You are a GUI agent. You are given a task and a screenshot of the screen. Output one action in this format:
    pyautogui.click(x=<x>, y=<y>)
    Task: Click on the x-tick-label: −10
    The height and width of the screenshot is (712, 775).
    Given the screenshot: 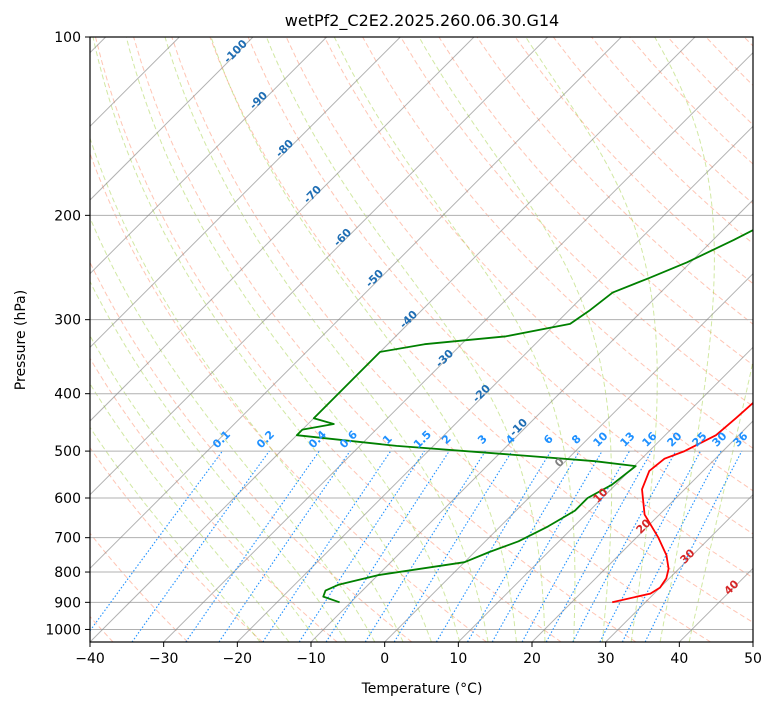 What is the action you would take?
    pyautogui.click(x=311, y=659)
    